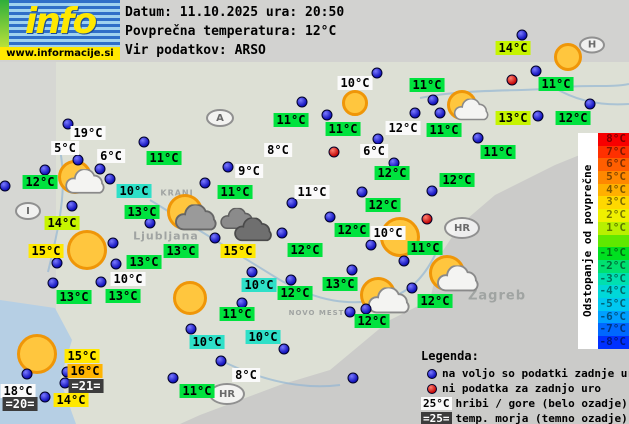 The height and width of the screenshot is (424, 629). I want to click on legend-title: Legenda:, so click(450, 356).